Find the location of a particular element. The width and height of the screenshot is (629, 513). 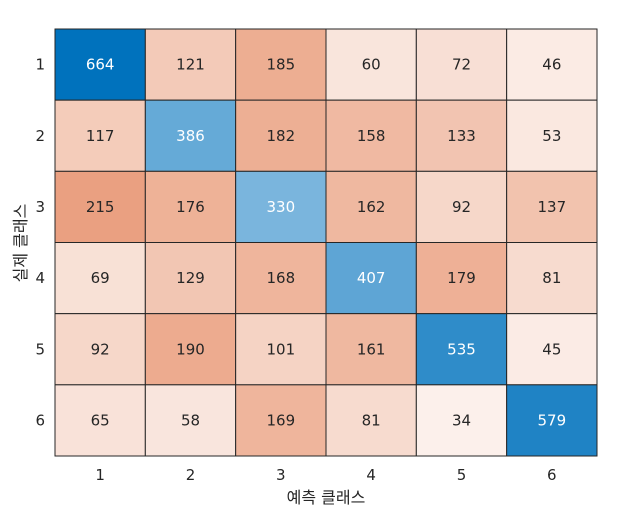

cell-r6-c6 is located at coordinates (552, 420).